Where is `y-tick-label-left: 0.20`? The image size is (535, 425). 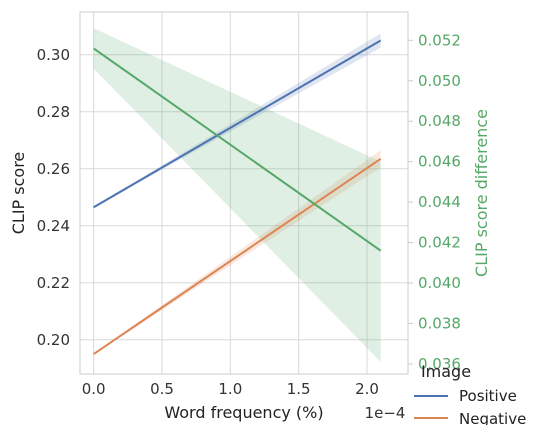 y-tick-label-left: 0.20 is located at coordinates (53, 340).